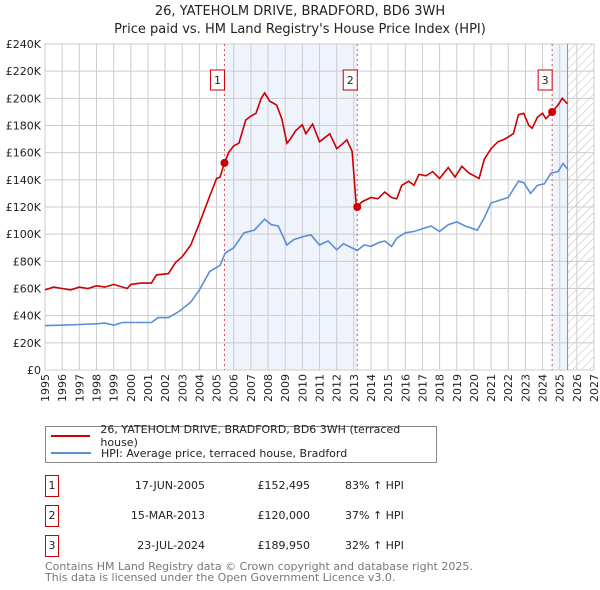 This screenshot has height=590, width=600. I want to click on transaction-price: £152,495, so click(284, 485).